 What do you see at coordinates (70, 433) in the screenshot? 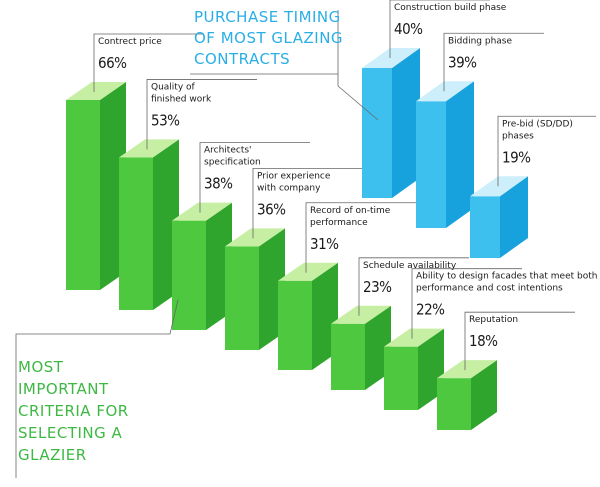
I see `green-chart-title: SELECTING A` at bounding box center [70, 433].